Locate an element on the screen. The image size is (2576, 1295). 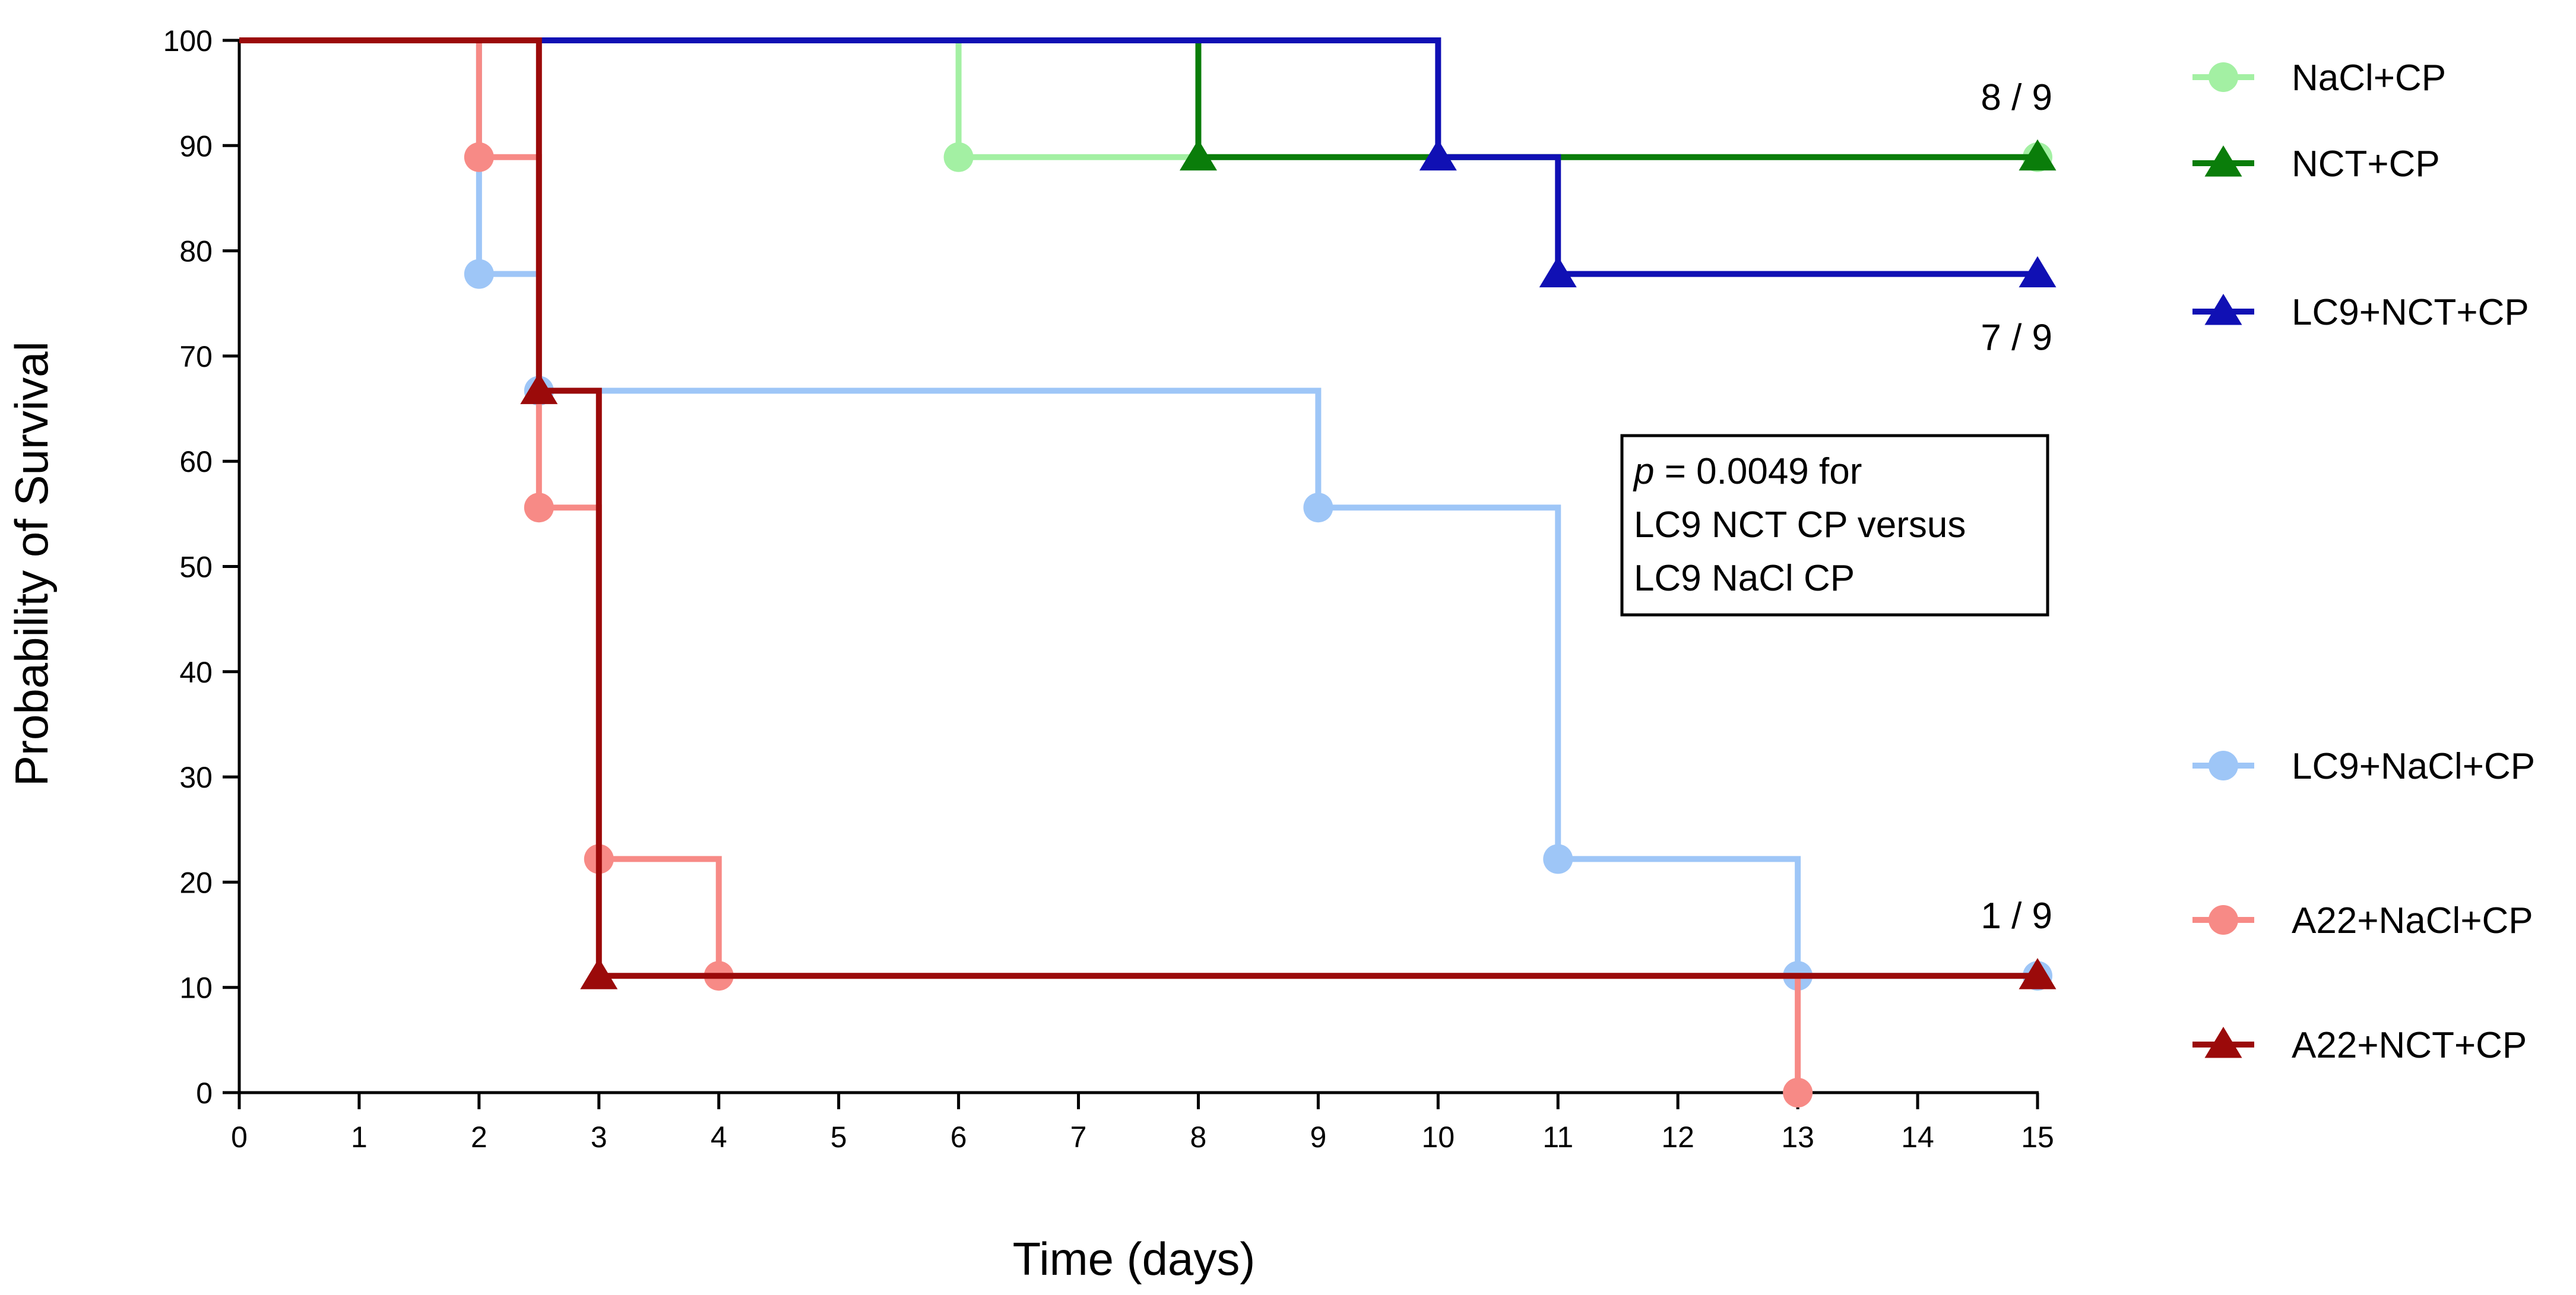
x-tick-label: 4 is located at coordinates (719, 1137).